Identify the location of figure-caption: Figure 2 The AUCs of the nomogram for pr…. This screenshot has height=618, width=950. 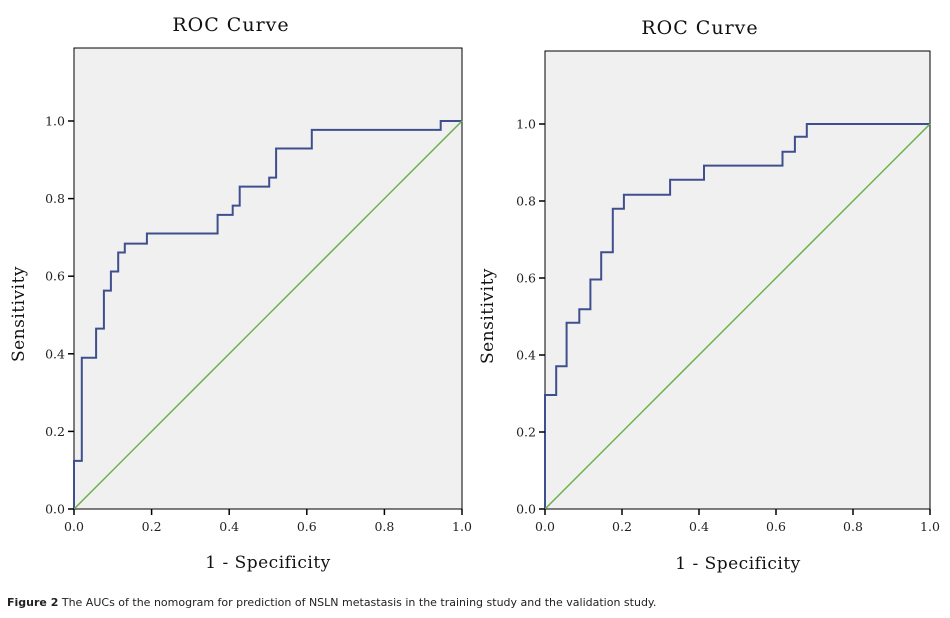
(331, 602).